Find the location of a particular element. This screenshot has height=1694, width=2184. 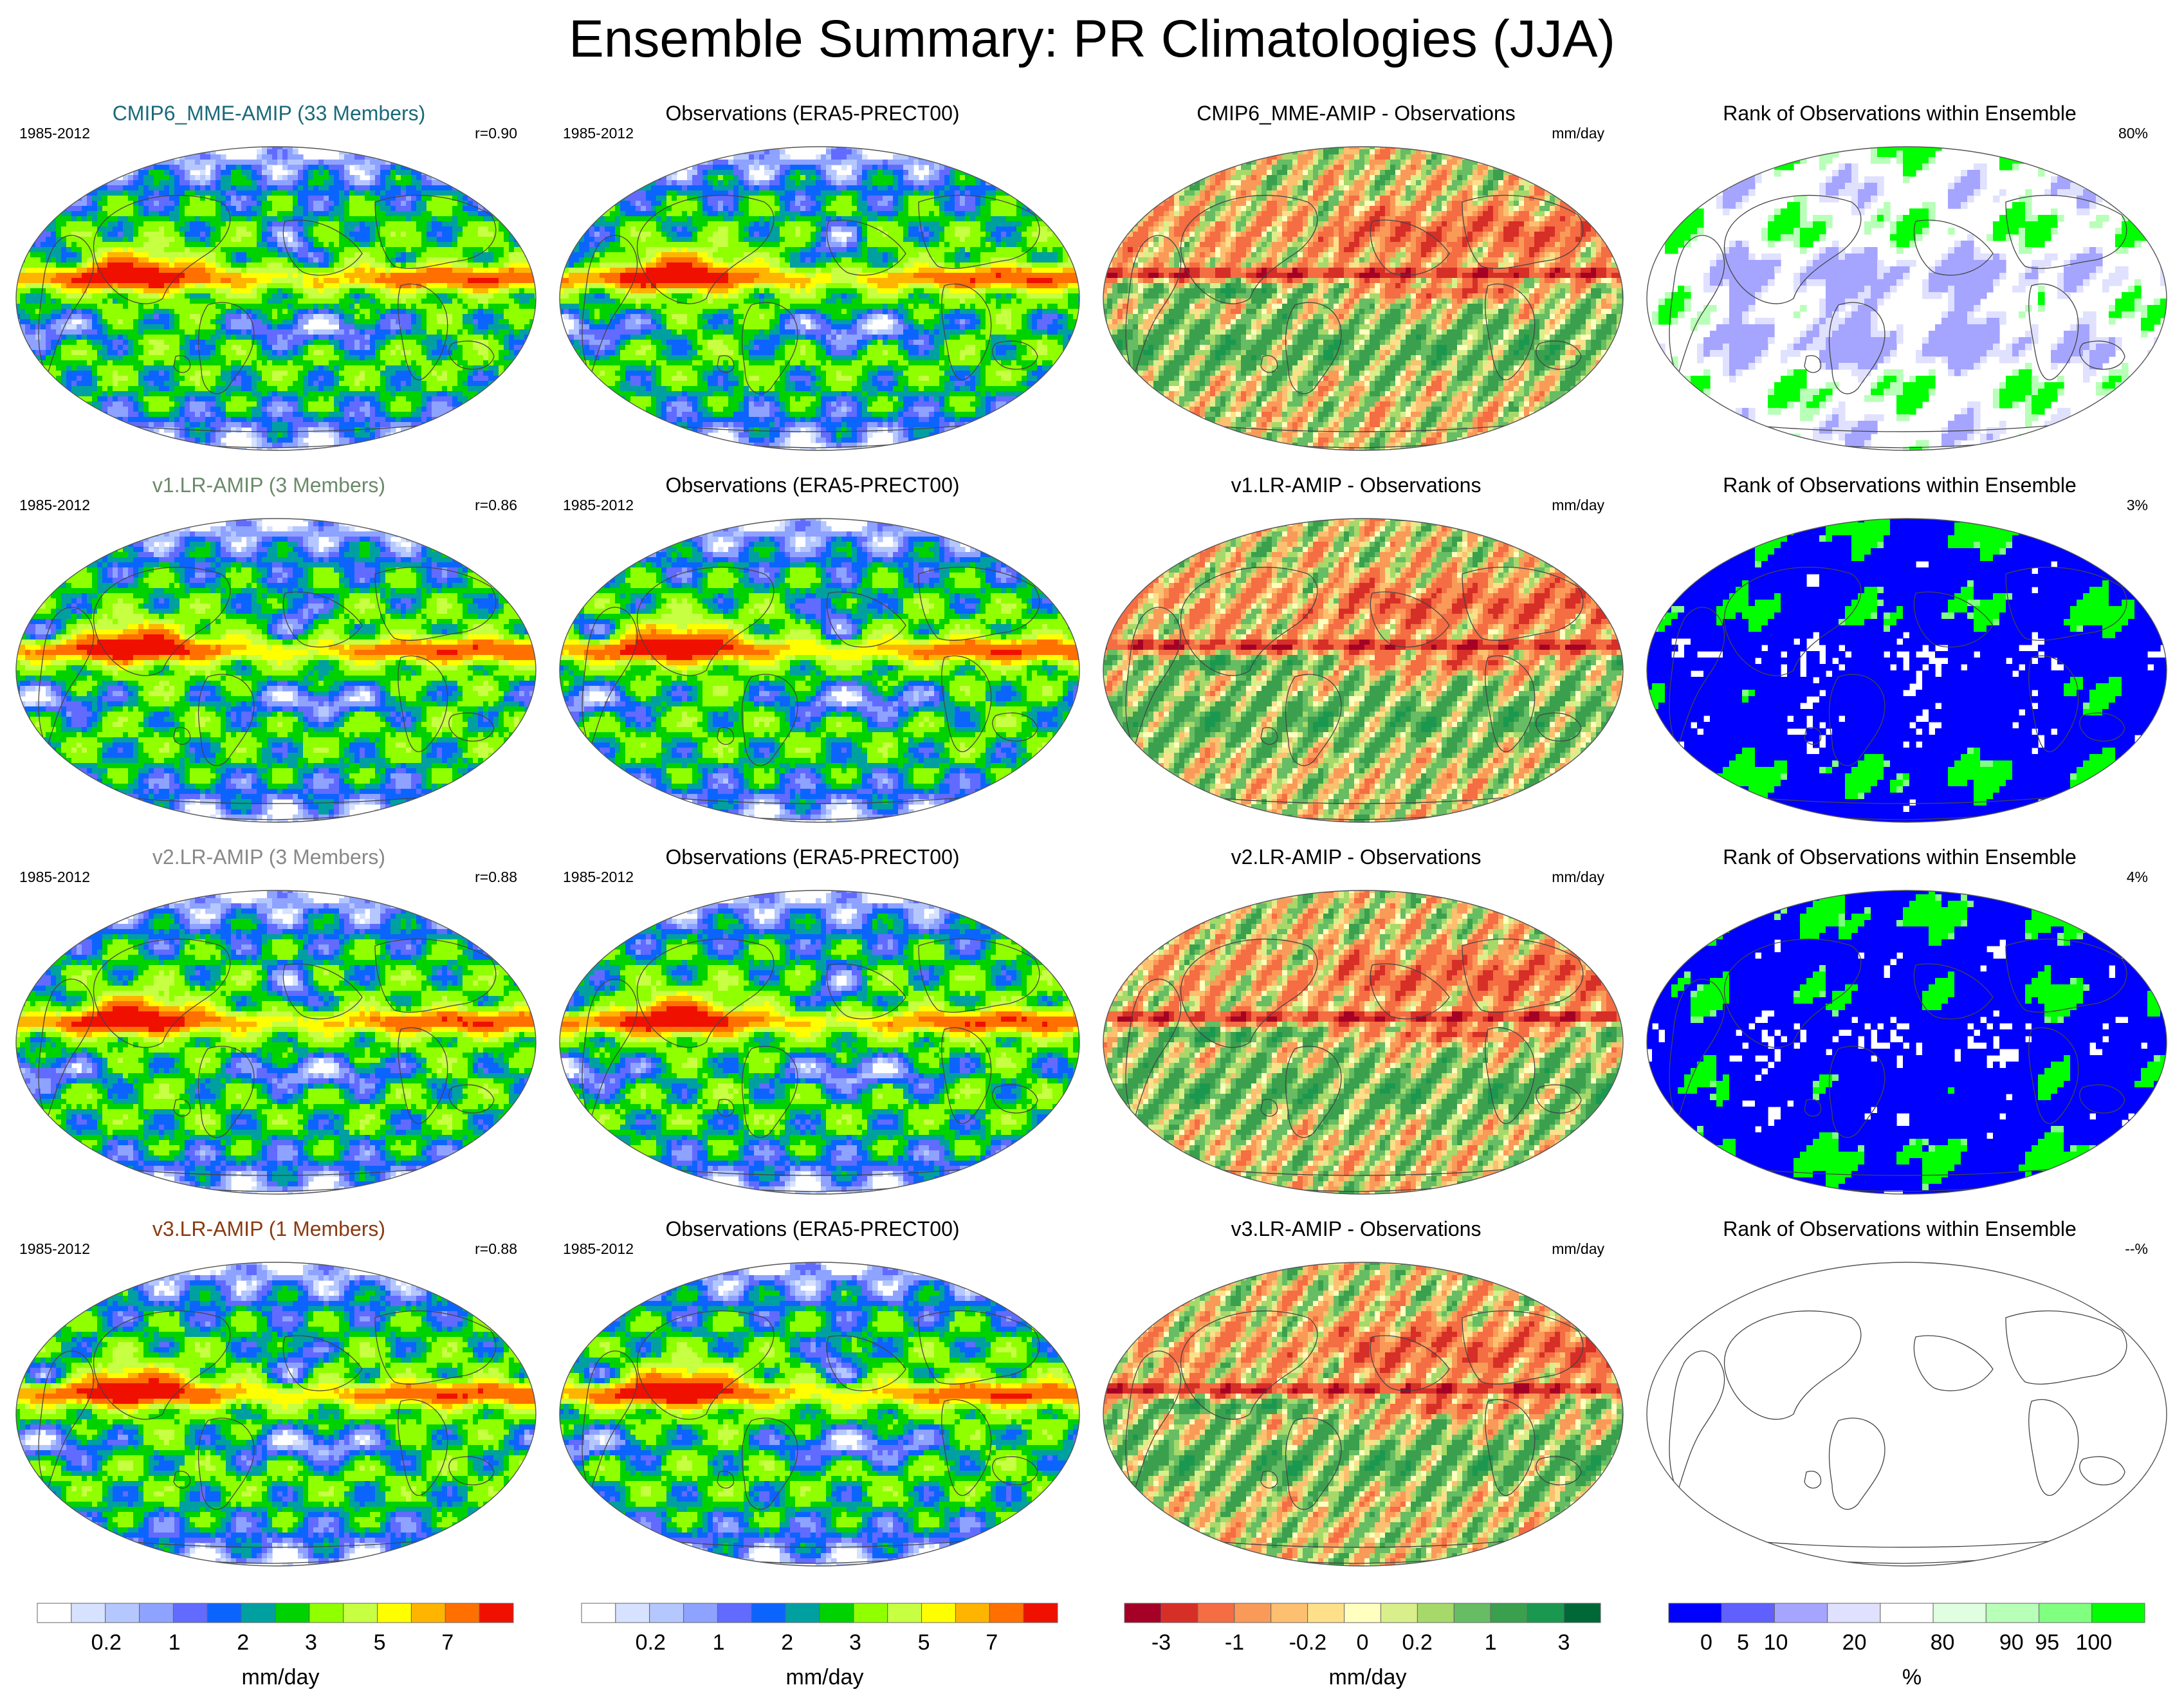

colorbar-1: 0.2 1 2 3 5 7 mm/day is located at coordinates (824, 1647).